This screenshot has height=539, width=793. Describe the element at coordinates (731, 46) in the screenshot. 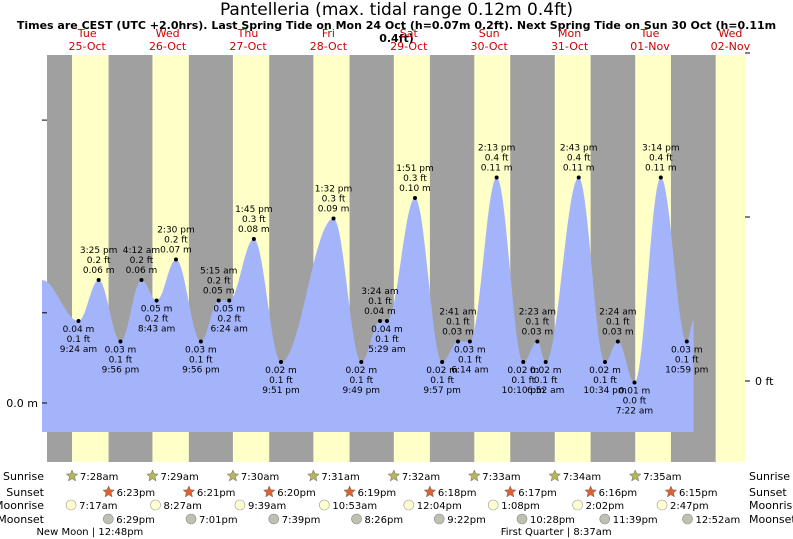

I see `day-date-label: 02-Nov` at that location.